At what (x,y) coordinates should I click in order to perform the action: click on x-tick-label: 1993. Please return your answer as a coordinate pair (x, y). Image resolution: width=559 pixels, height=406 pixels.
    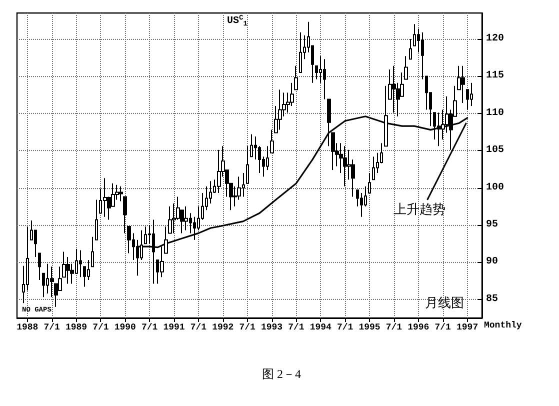
    Looking at the image, I should click on (271, 327).